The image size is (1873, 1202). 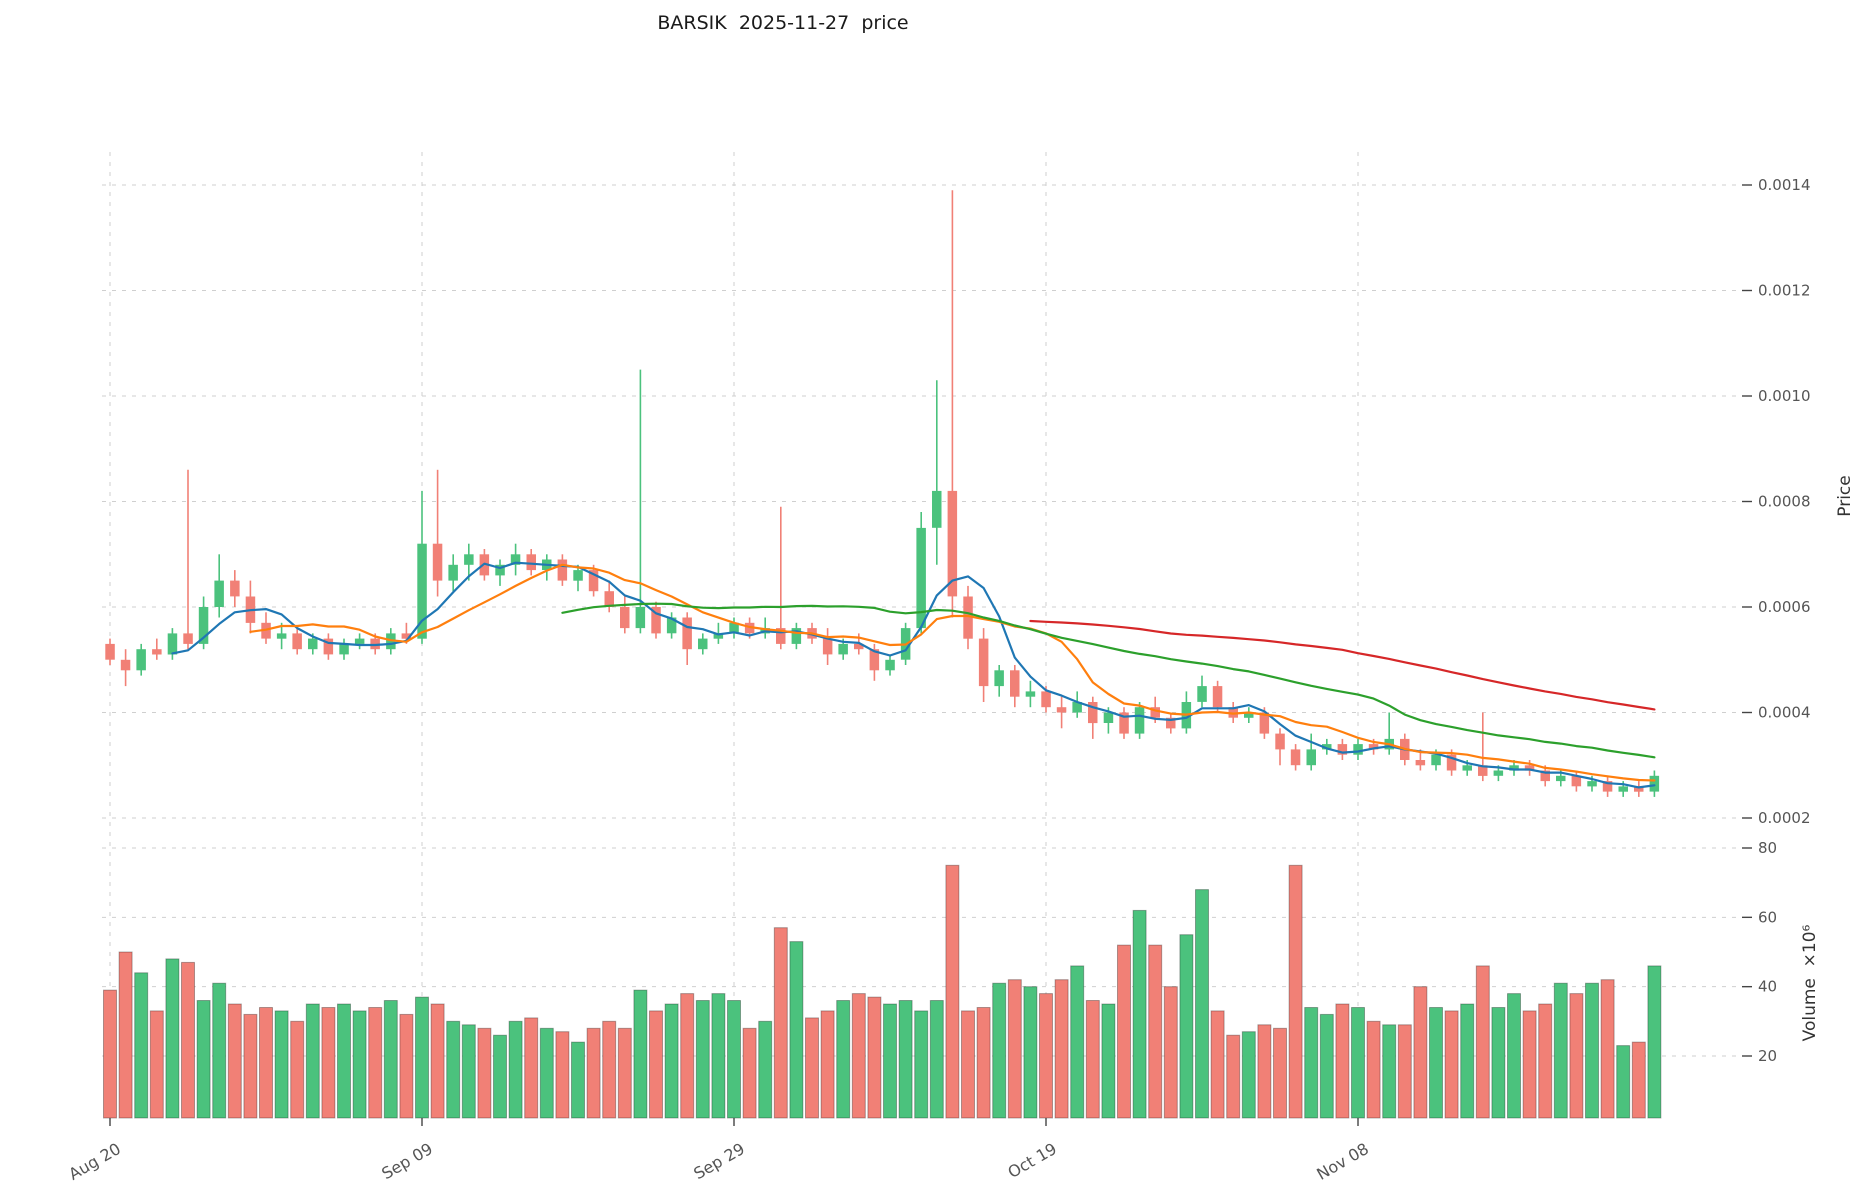 I want to click on price-tick-label: 0.0006, so click(x=1784, y=607).